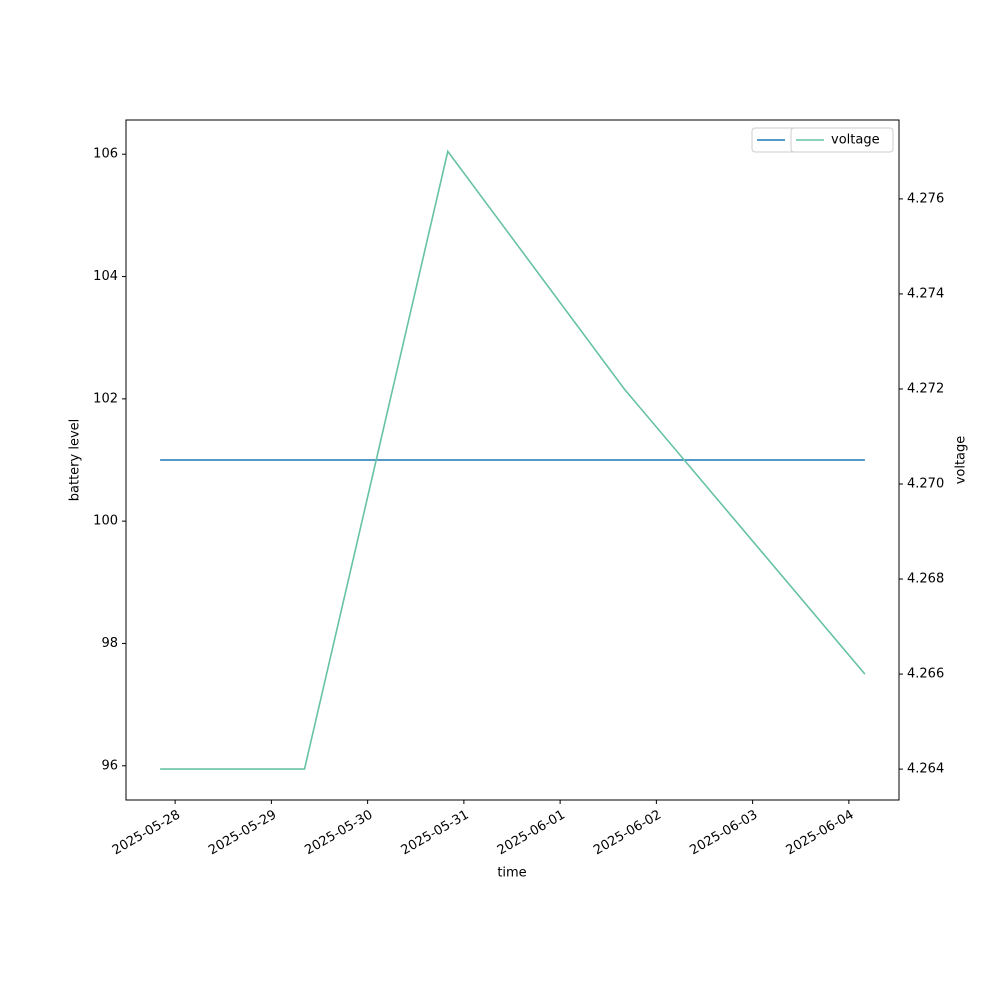  Describe the element at coordinates (627, 833) in the screenshot. I see `x-tick-label: 2025-06-02` at that location.